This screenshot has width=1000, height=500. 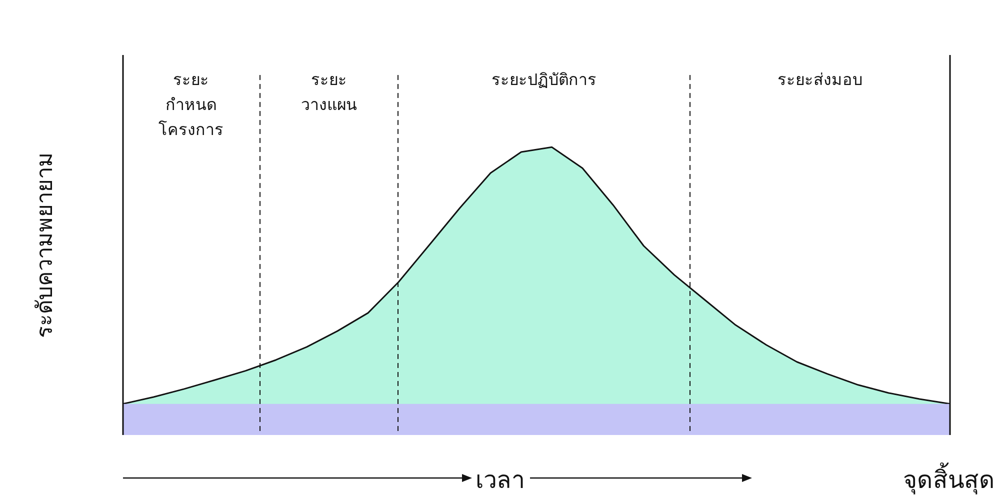 What do you see at coordinates (949, 478) in the screenshot?
I see `text: จุดสิ้นสุด` at bounding box center [949, 478].